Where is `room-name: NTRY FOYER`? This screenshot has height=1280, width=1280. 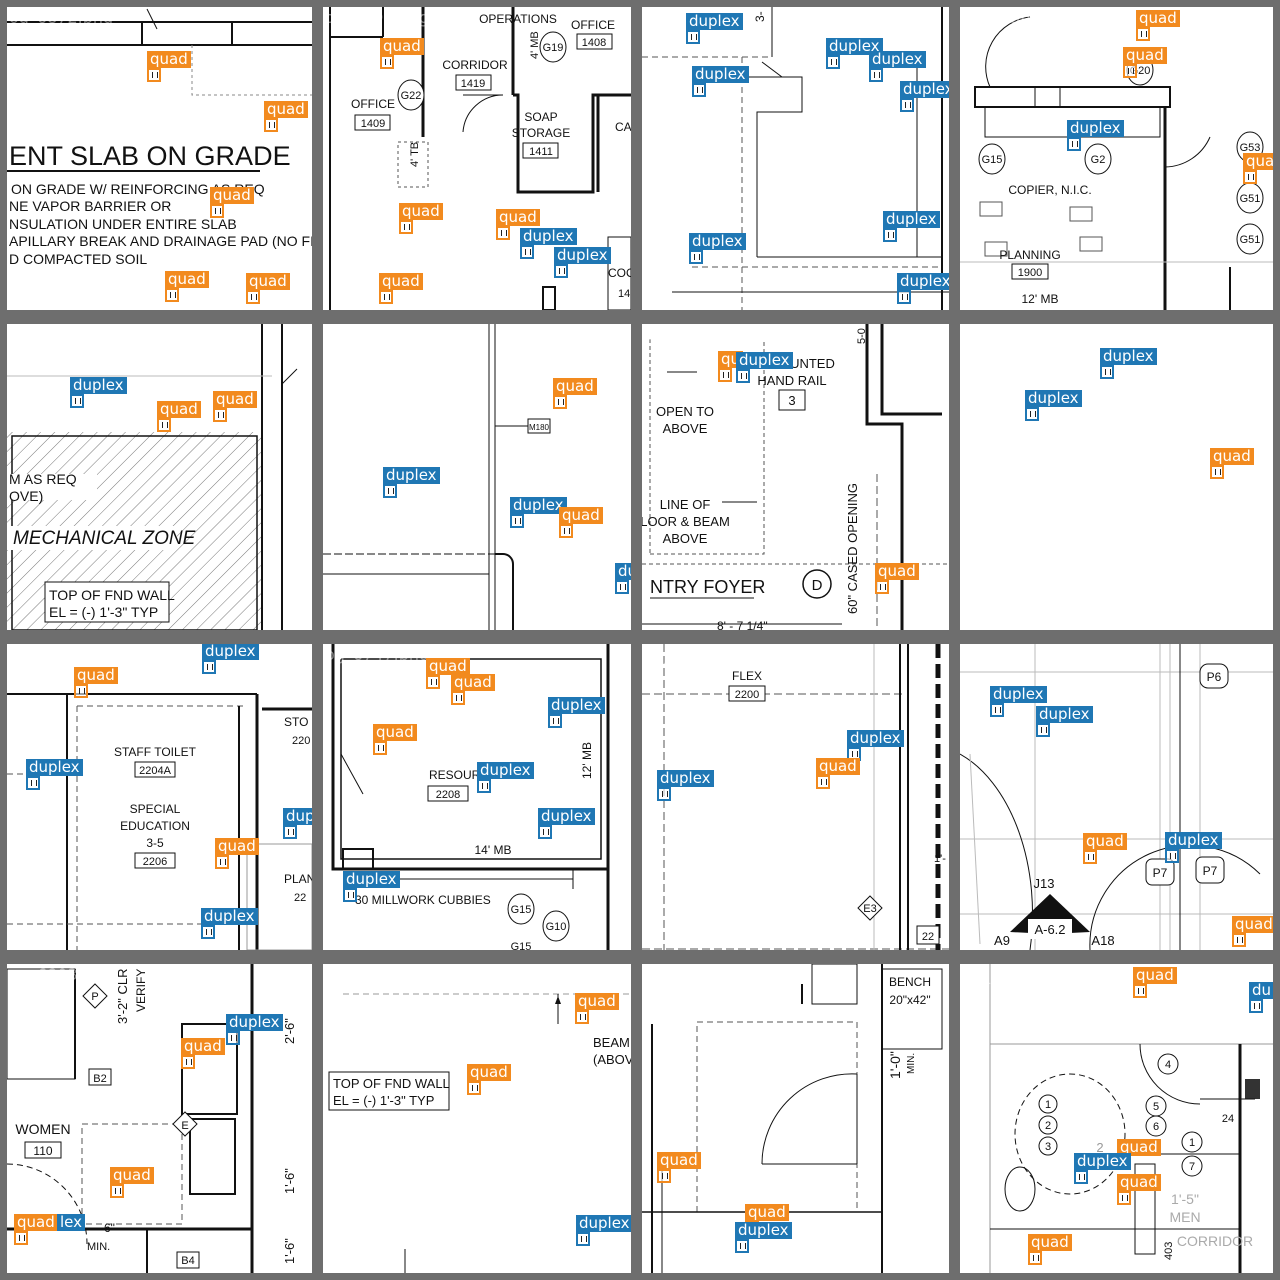
room-name: NTRY FOYER is located at coordinates (707, 587).